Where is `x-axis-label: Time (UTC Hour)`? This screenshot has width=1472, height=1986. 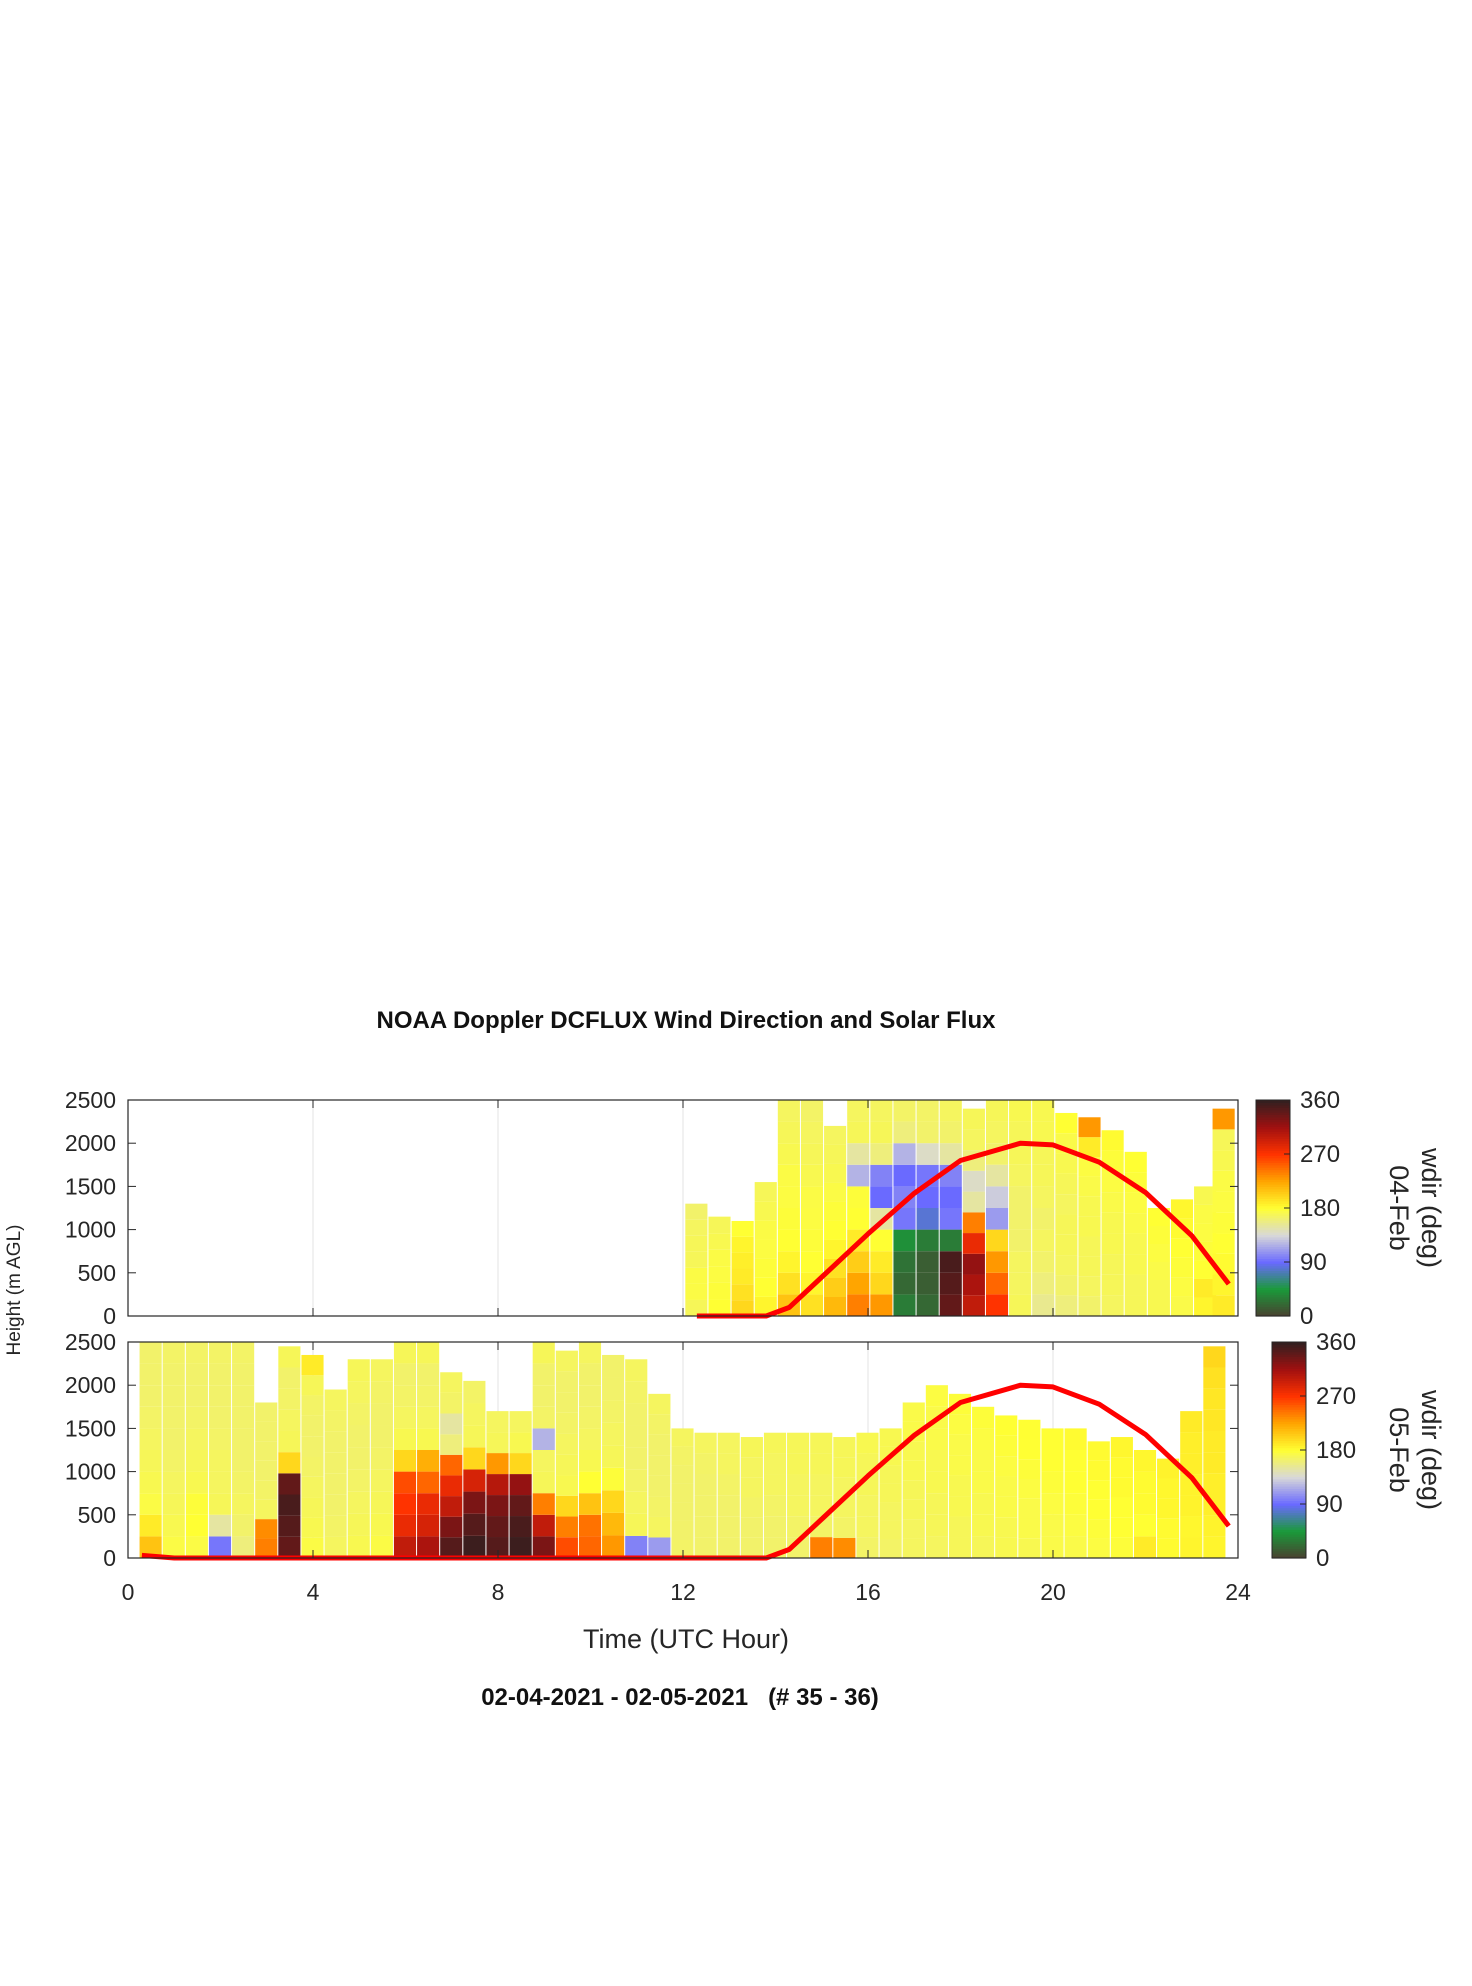 x-axis-label: Time (UTC Hour) is located at coordinates (686, 1639).